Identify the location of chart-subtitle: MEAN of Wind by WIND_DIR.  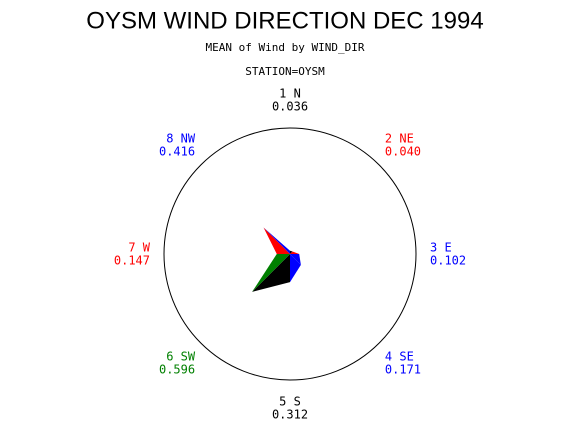
(285, 47).